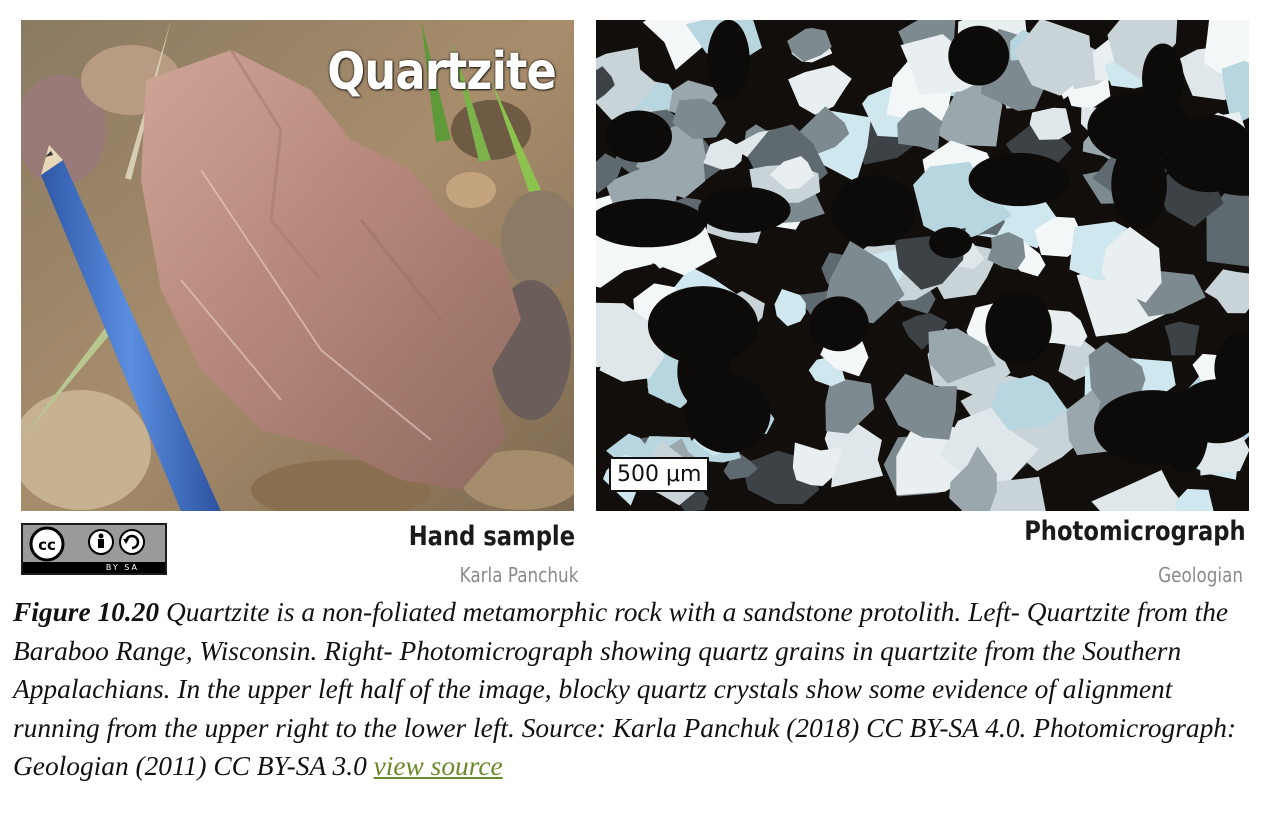 Image resolution: width=1268 pixels, height=840 pixels. Describe the element at coordinates (94, 567) in the screenshot. I see `license-badge-text: BY SA` at that location.